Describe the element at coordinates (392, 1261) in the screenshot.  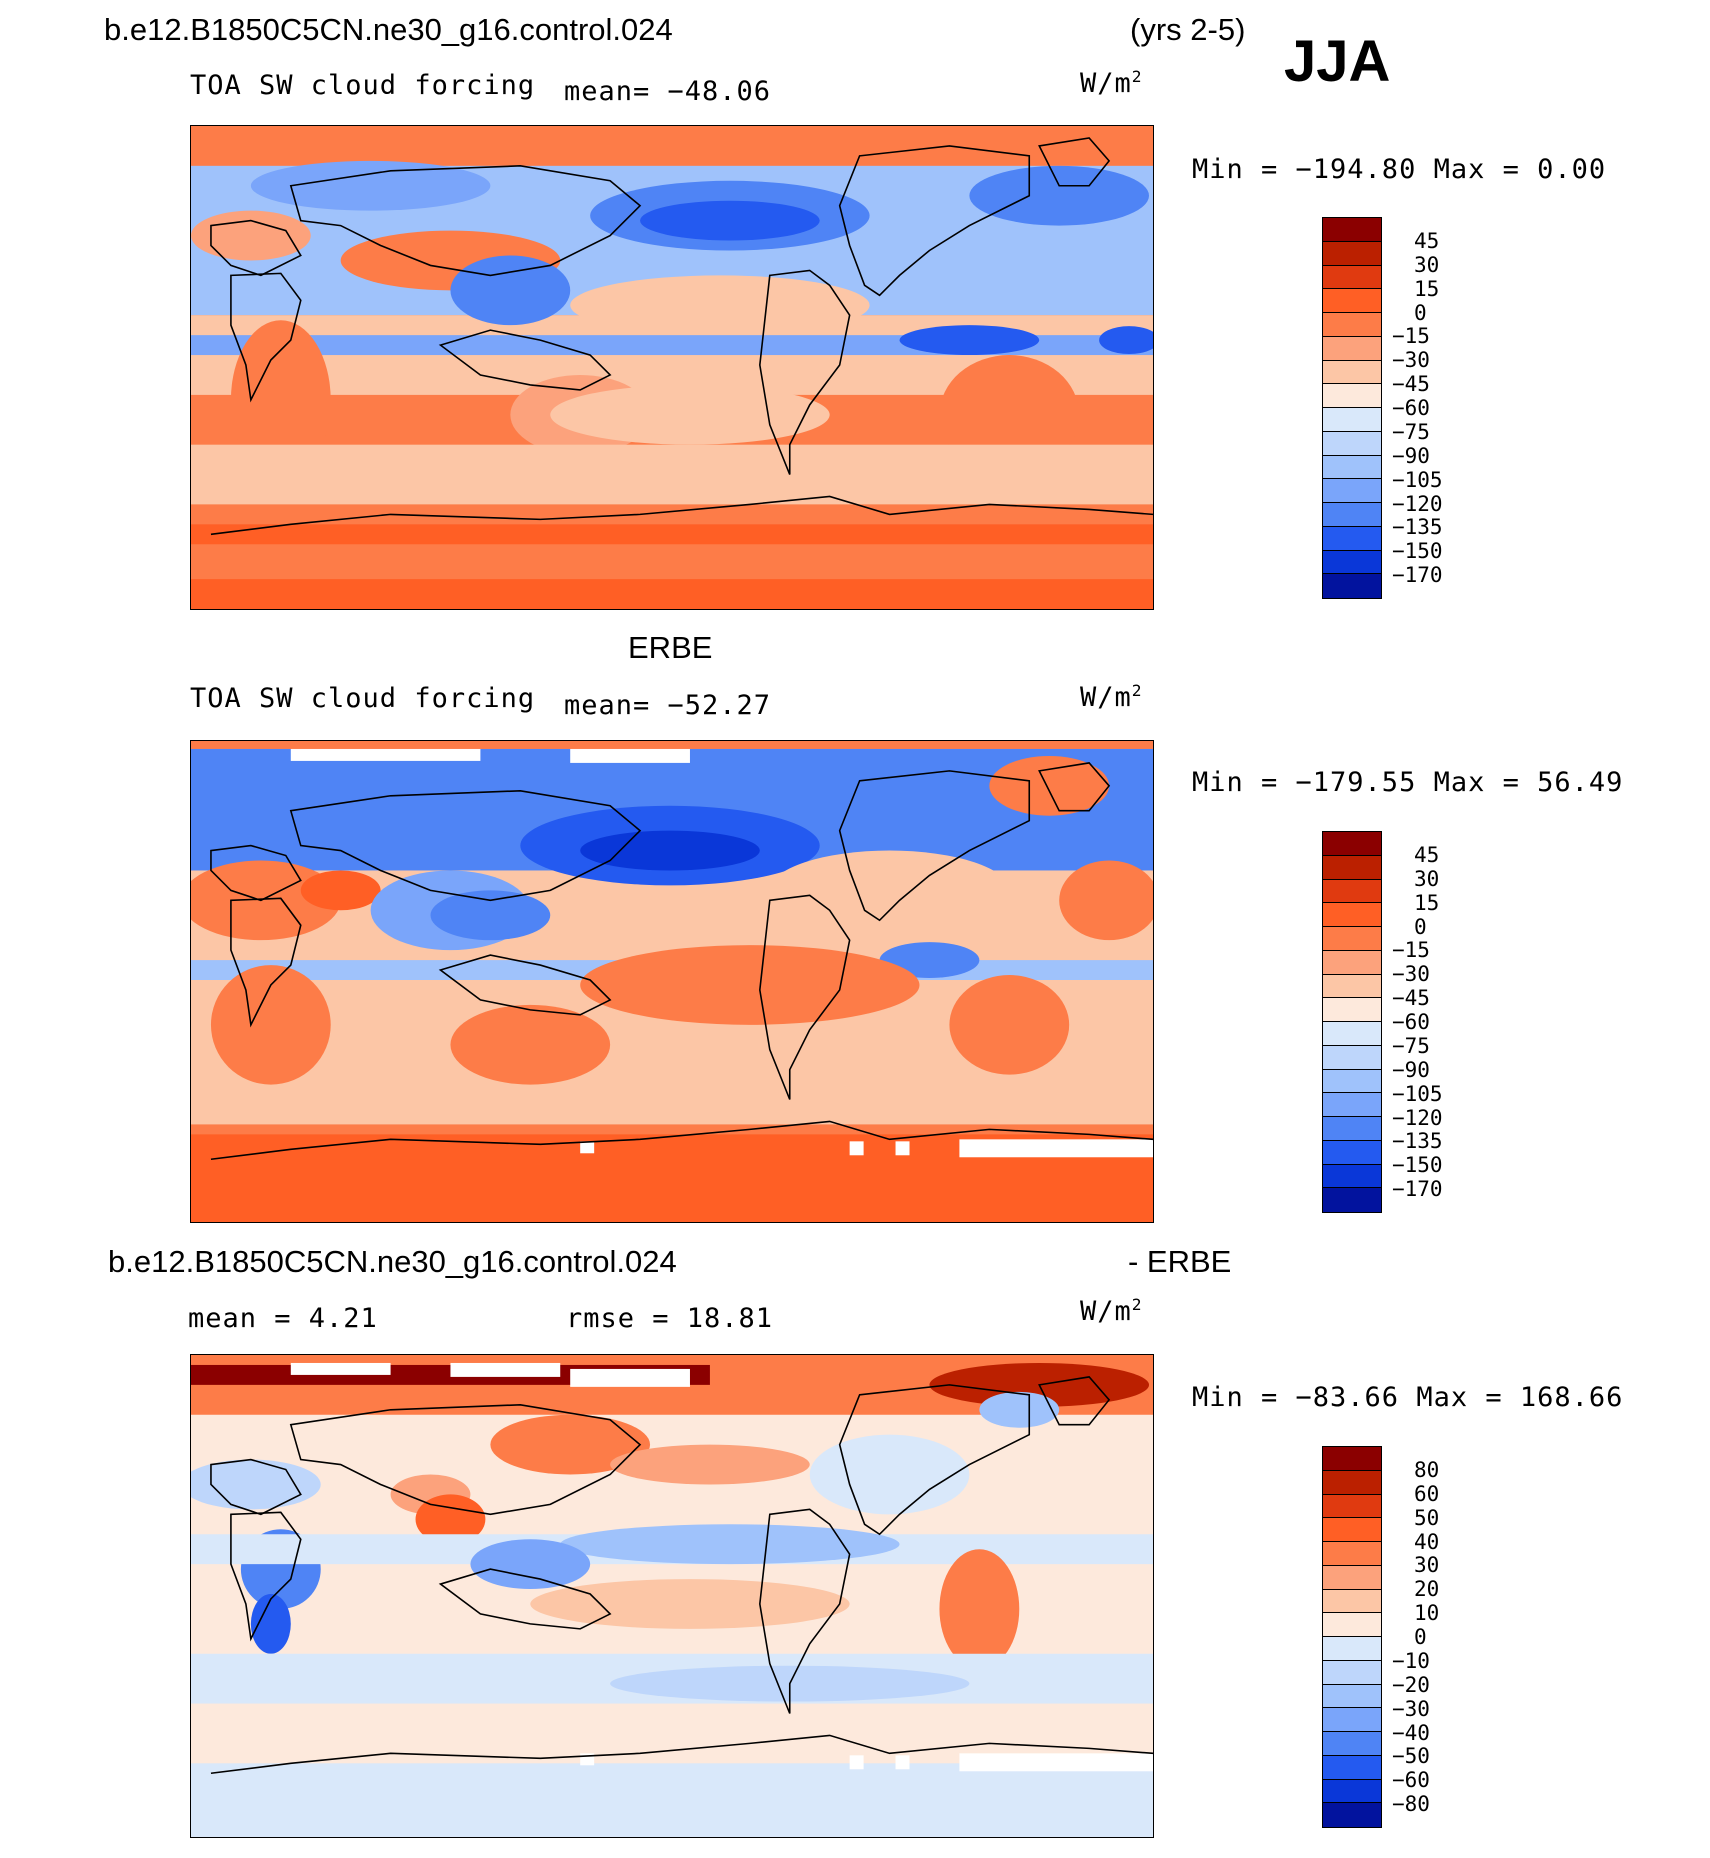
I see `diff-case-title: b.e12.B1850C5CN.ne30_g16.control.024` at that location.